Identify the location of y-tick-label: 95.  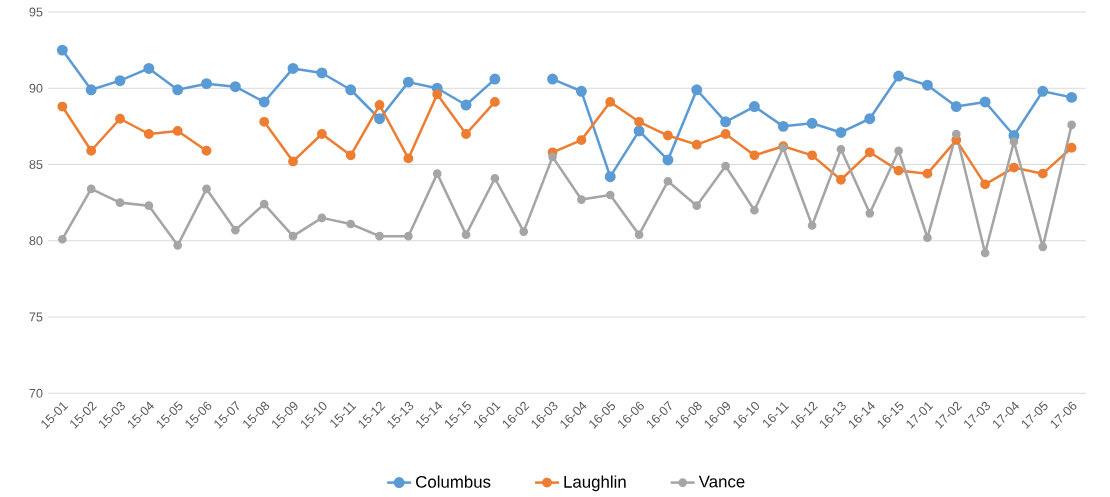
(36, 12).